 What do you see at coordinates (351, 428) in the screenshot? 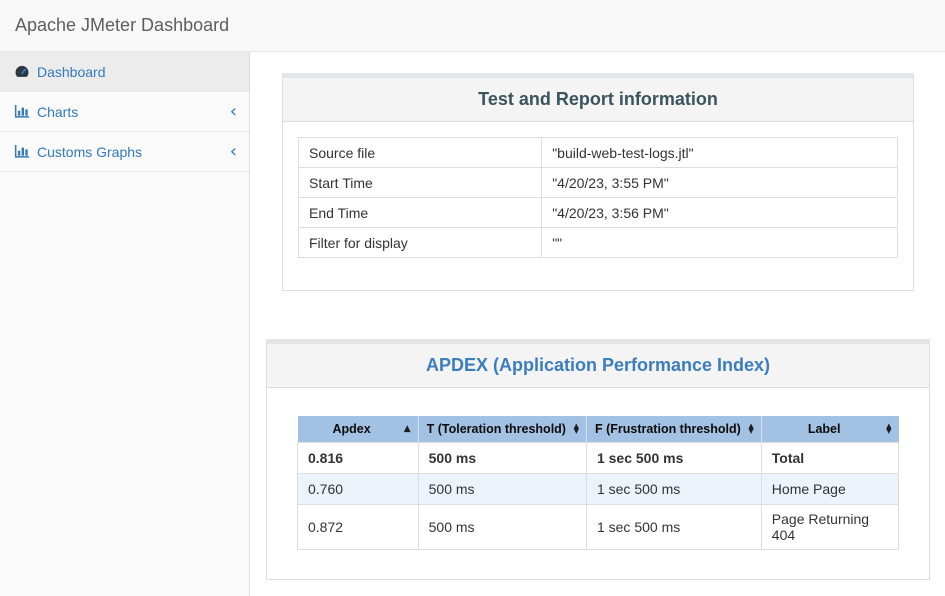
I see `column-header-label: Apdex` at bounding box center [351, 428].